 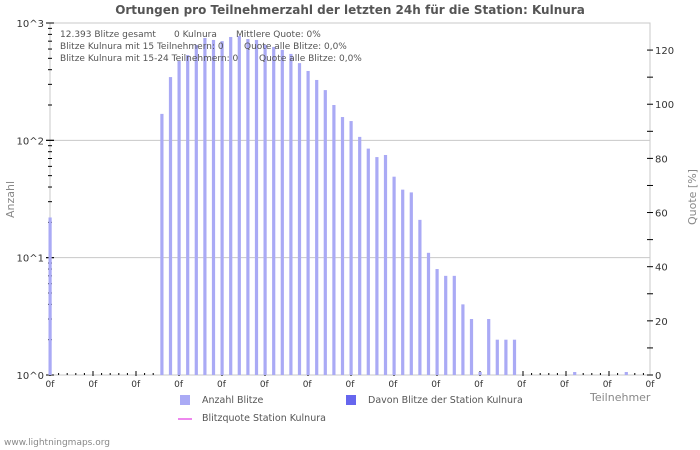 What do you see at coordinates (620, 397) in the screenshot?
I see `x-axis-label: Teilnehmer` at bounding box center [620, 397].